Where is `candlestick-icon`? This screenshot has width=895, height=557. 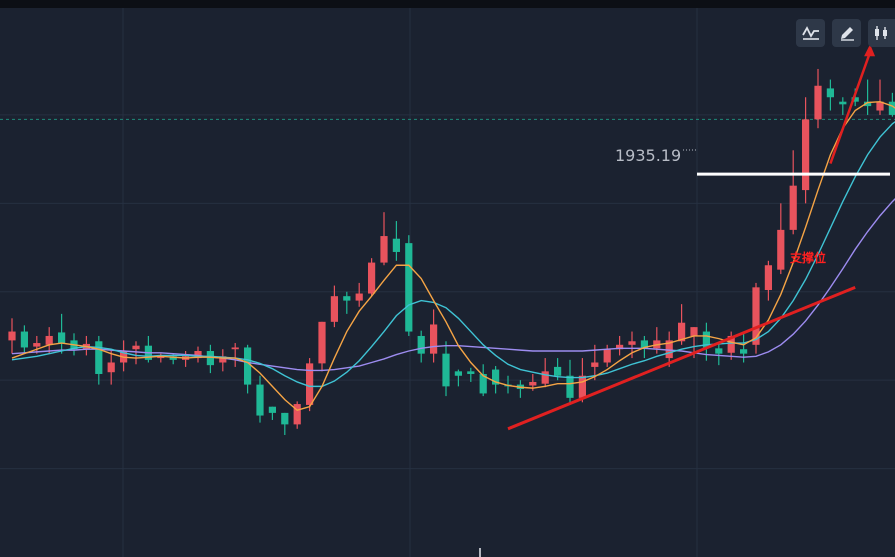 candlestick-icon is located at coordinates (880, 33).